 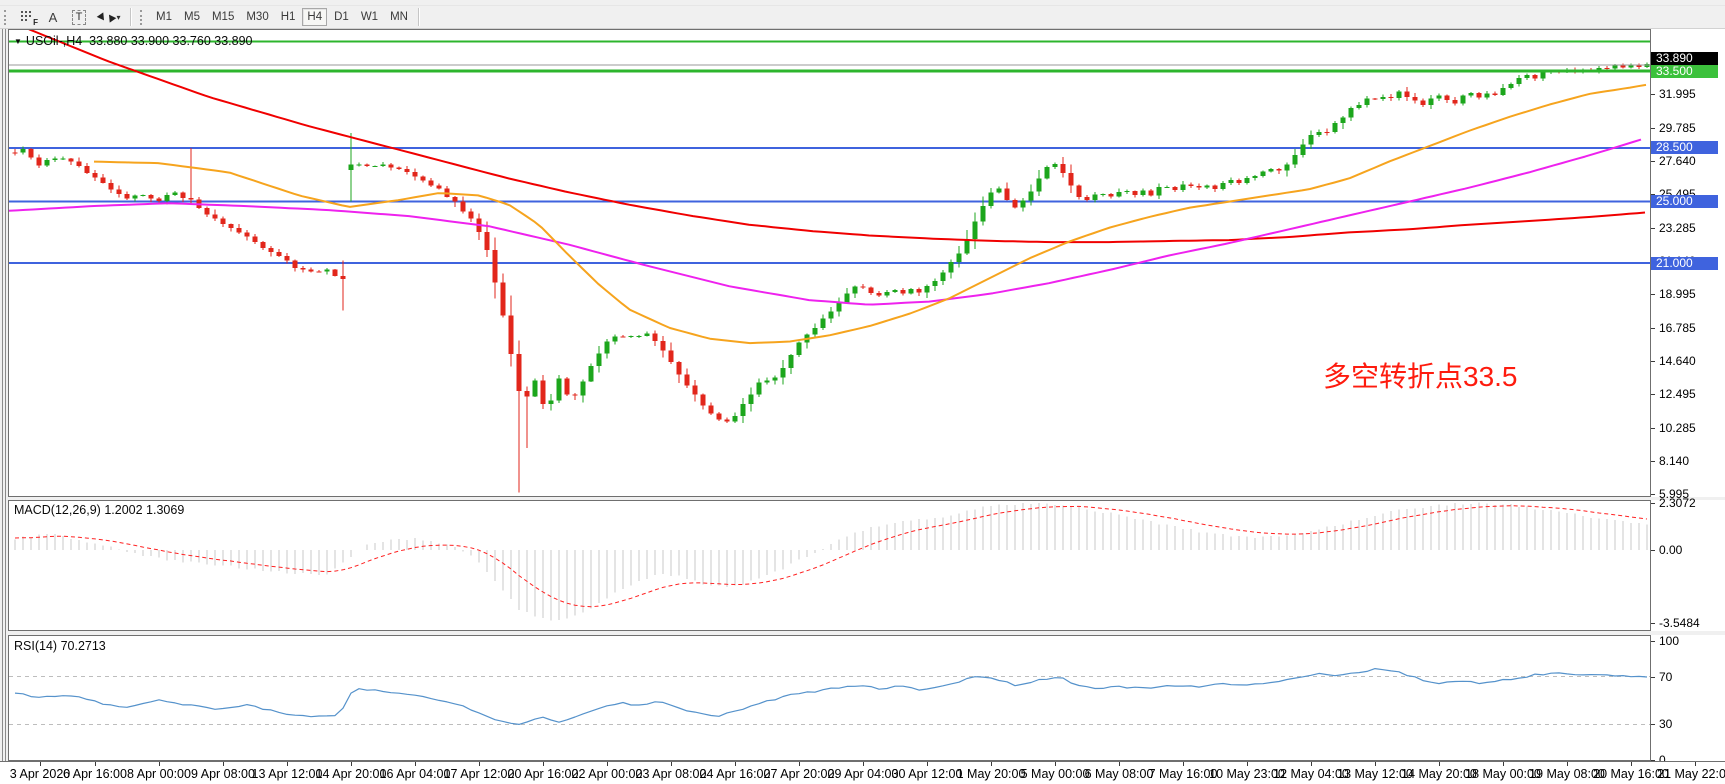 What do you see at coordinates (257, 17) in the screenshot?
I see `timeframe-m30: M30` at bounding box center [257, 17].